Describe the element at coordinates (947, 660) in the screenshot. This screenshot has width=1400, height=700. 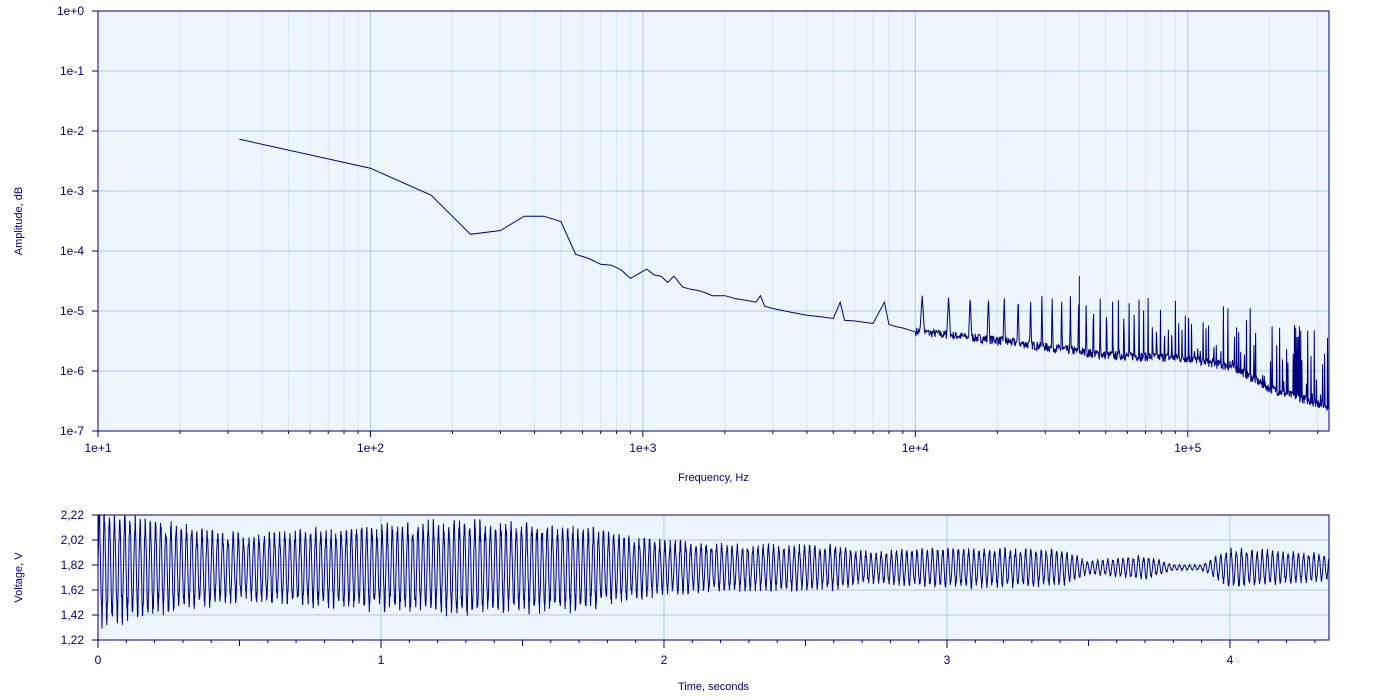
I see `x-tick-label: 3` at that location.